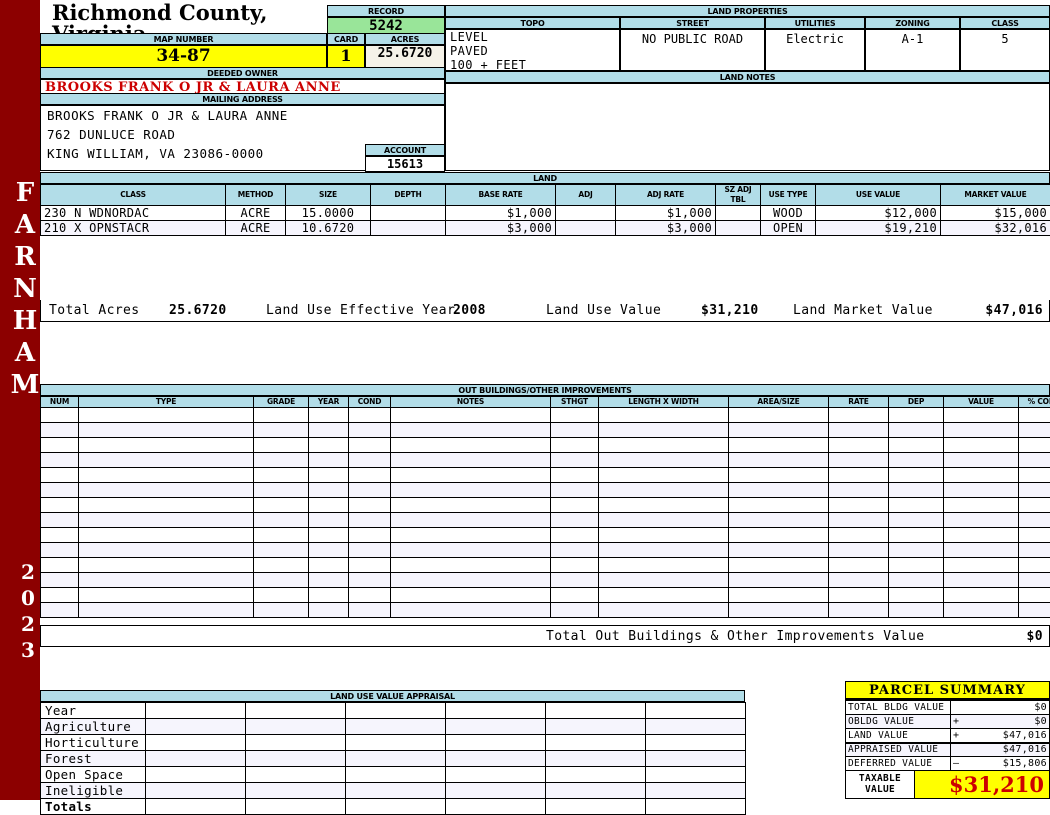 The height and width of the screenshot is (815, 1050). What do you see at coordinates (995, 213) in the screenshot?
I see `land-cell-market-value: $15,000` at bounding box center [995, 213].